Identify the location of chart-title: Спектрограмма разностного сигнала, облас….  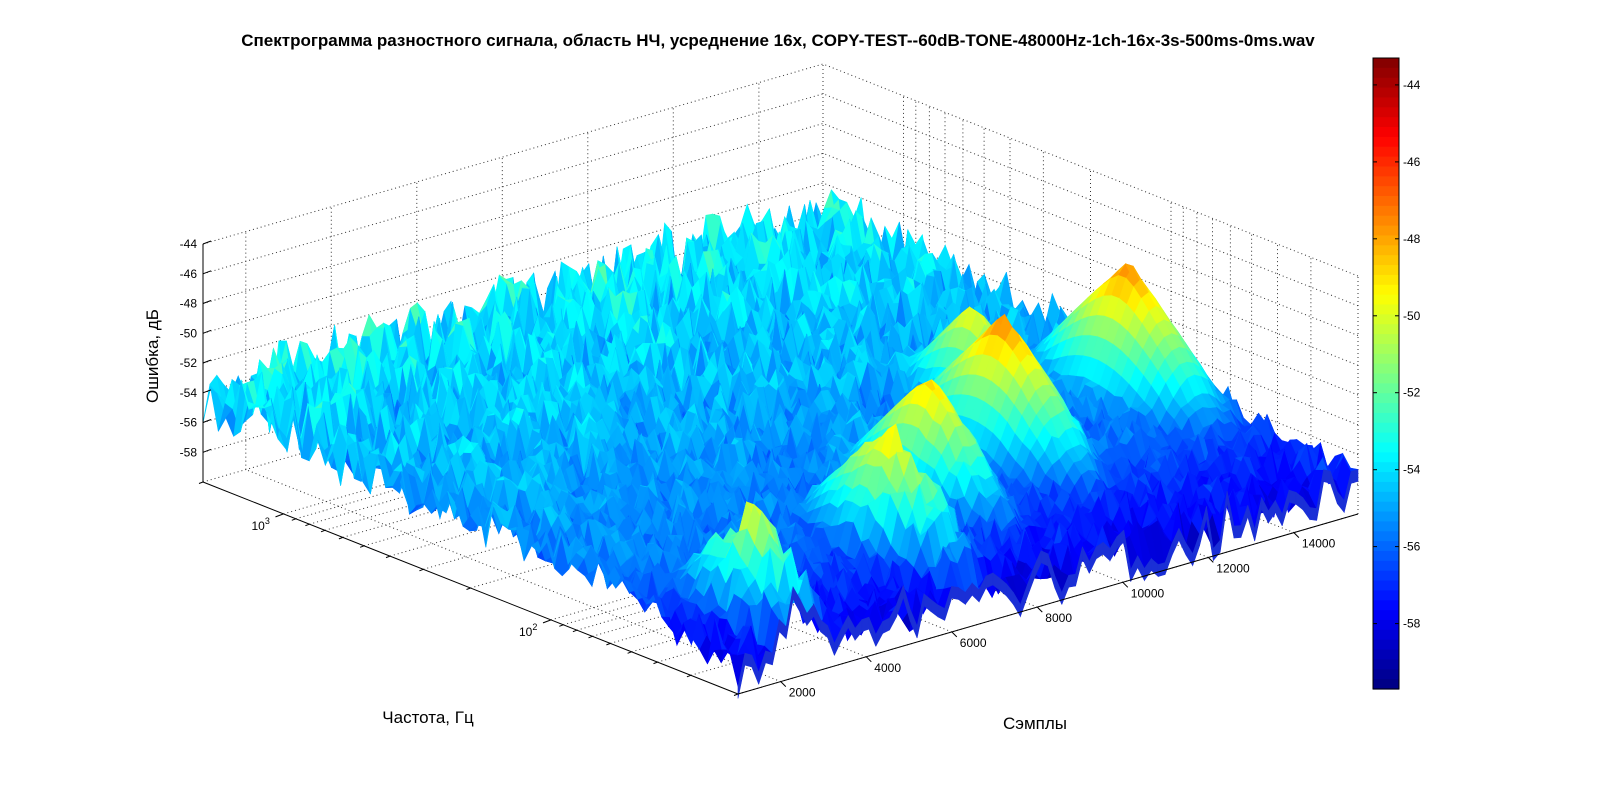
(778, 40).